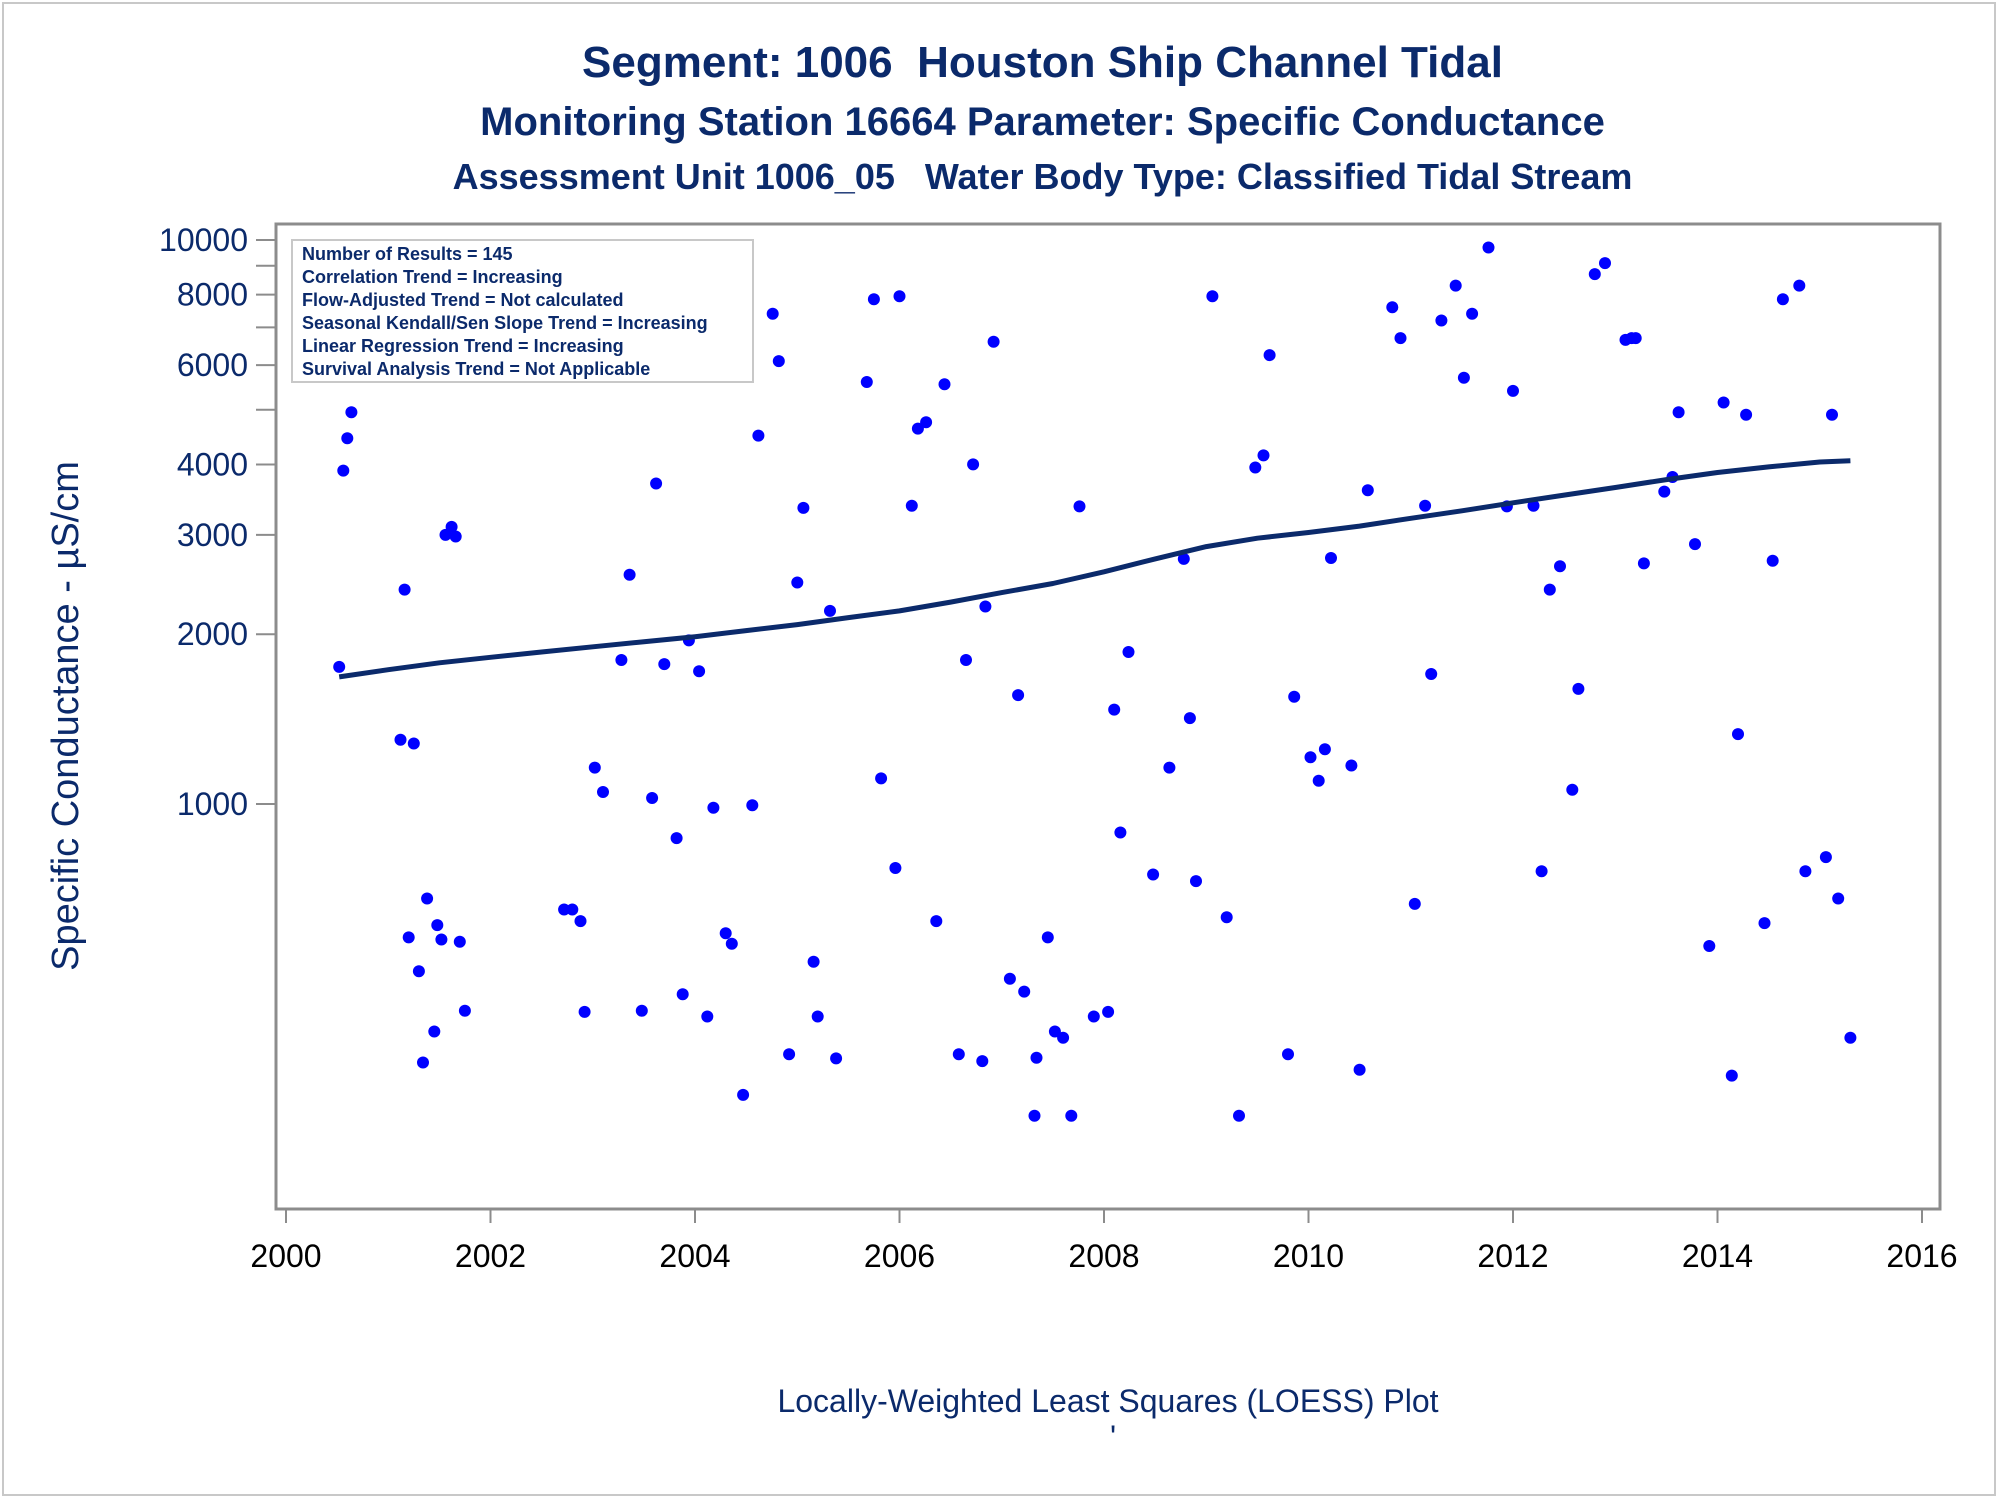  I want to click on legend-border, so click(522, 311).